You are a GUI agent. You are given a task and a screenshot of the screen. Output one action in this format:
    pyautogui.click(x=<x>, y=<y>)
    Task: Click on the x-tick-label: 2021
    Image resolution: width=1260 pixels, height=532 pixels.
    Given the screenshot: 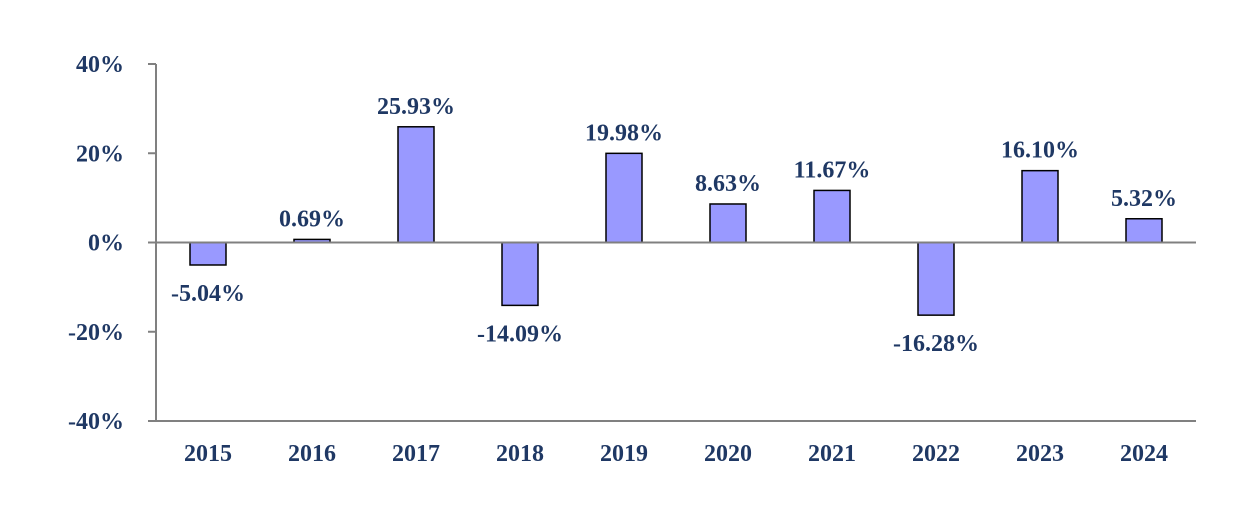 What is the action you would take?
    pyautogui.click(x=832, y=454)
    